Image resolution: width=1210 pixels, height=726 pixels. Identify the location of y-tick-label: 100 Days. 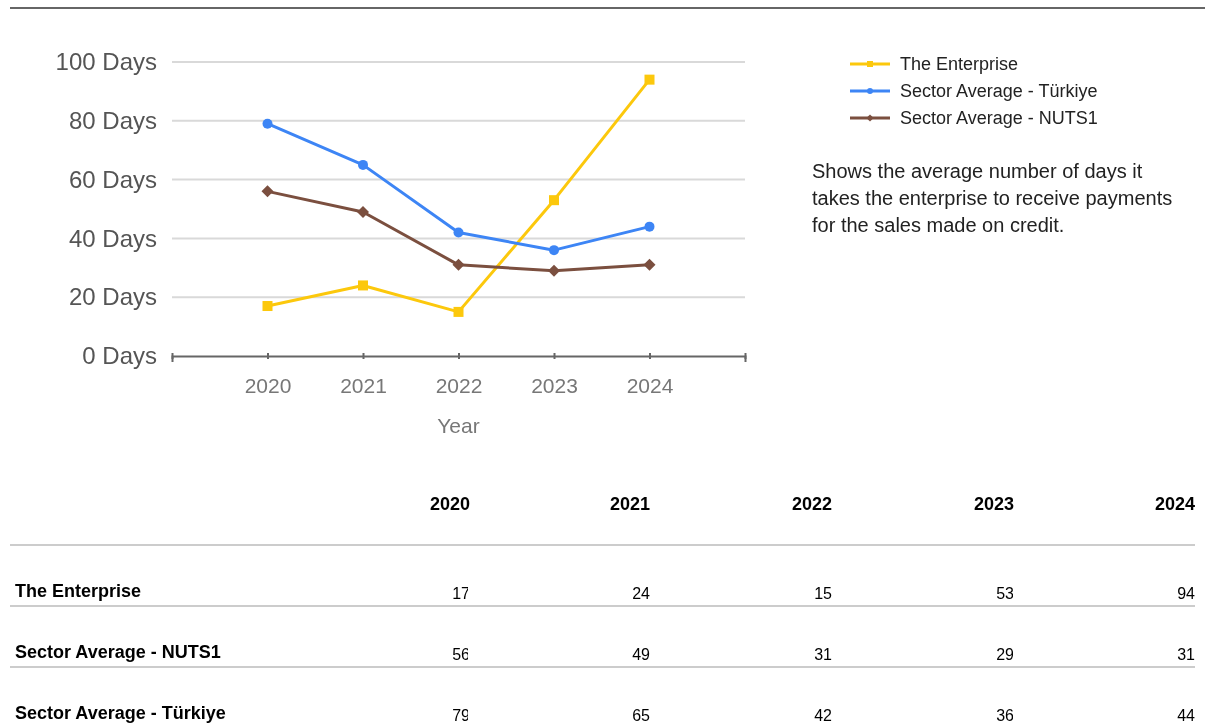
(106, 62).